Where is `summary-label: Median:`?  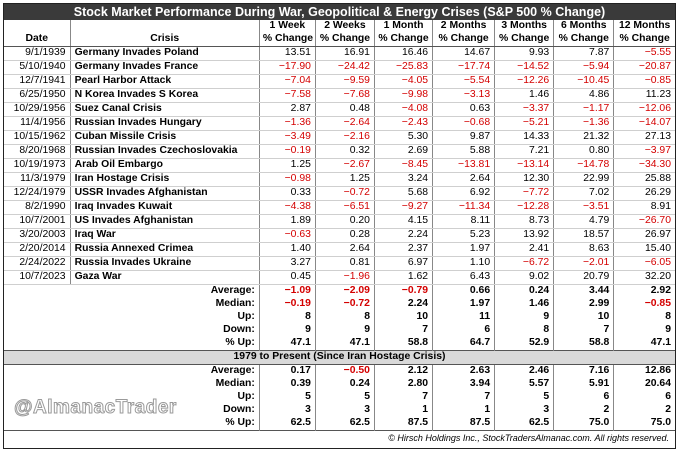
summary-label: Median: is located at coordinates (132, 304).